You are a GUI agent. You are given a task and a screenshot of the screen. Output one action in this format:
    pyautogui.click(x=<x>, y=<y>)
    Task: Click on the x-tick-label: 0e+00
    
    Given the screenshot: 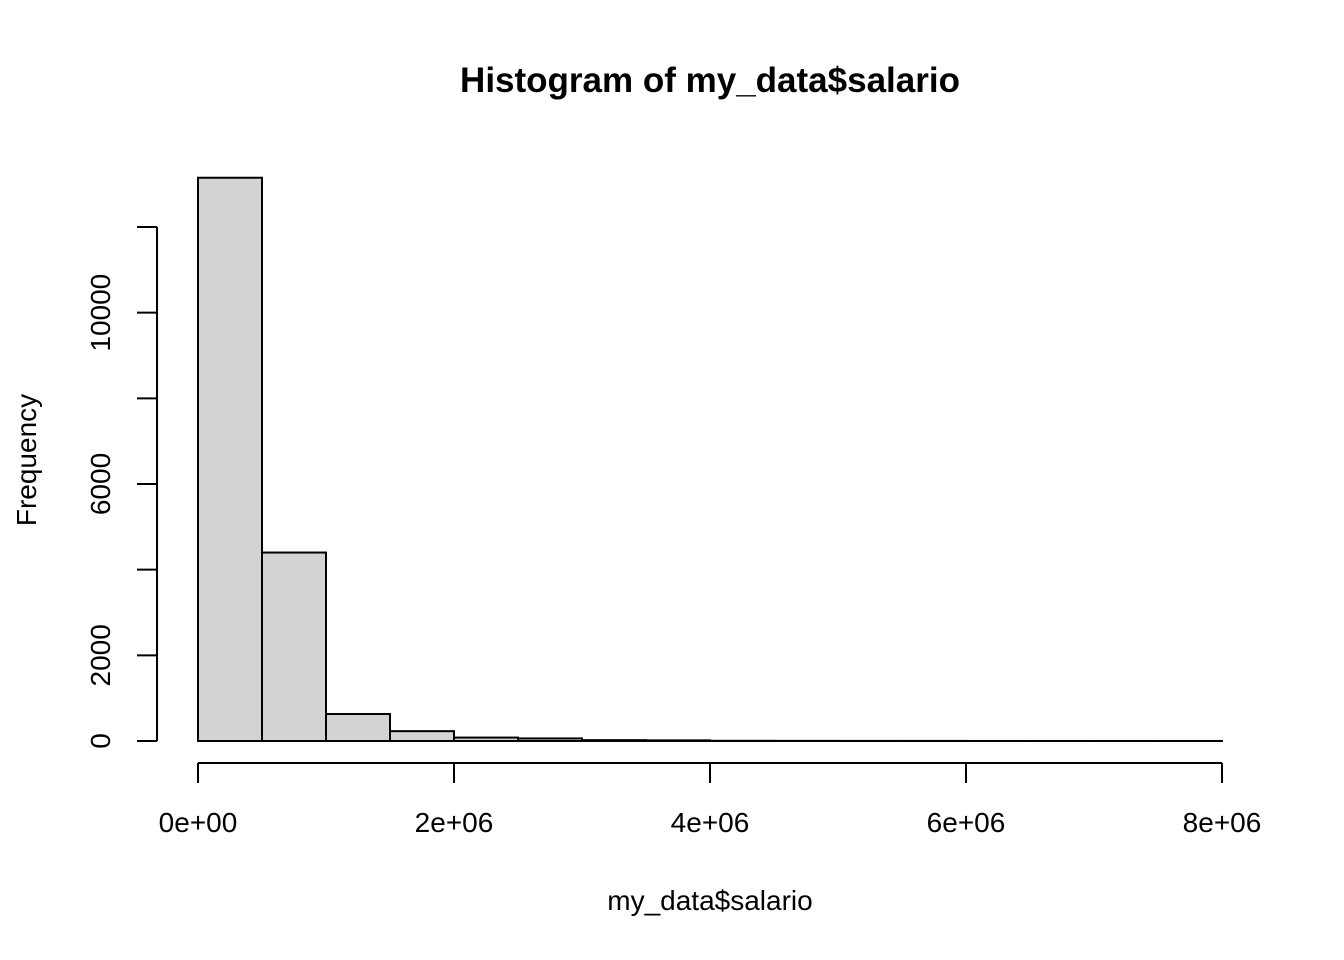 What is the action you would take?
    pyautogui.click(x=198, y=822)
    